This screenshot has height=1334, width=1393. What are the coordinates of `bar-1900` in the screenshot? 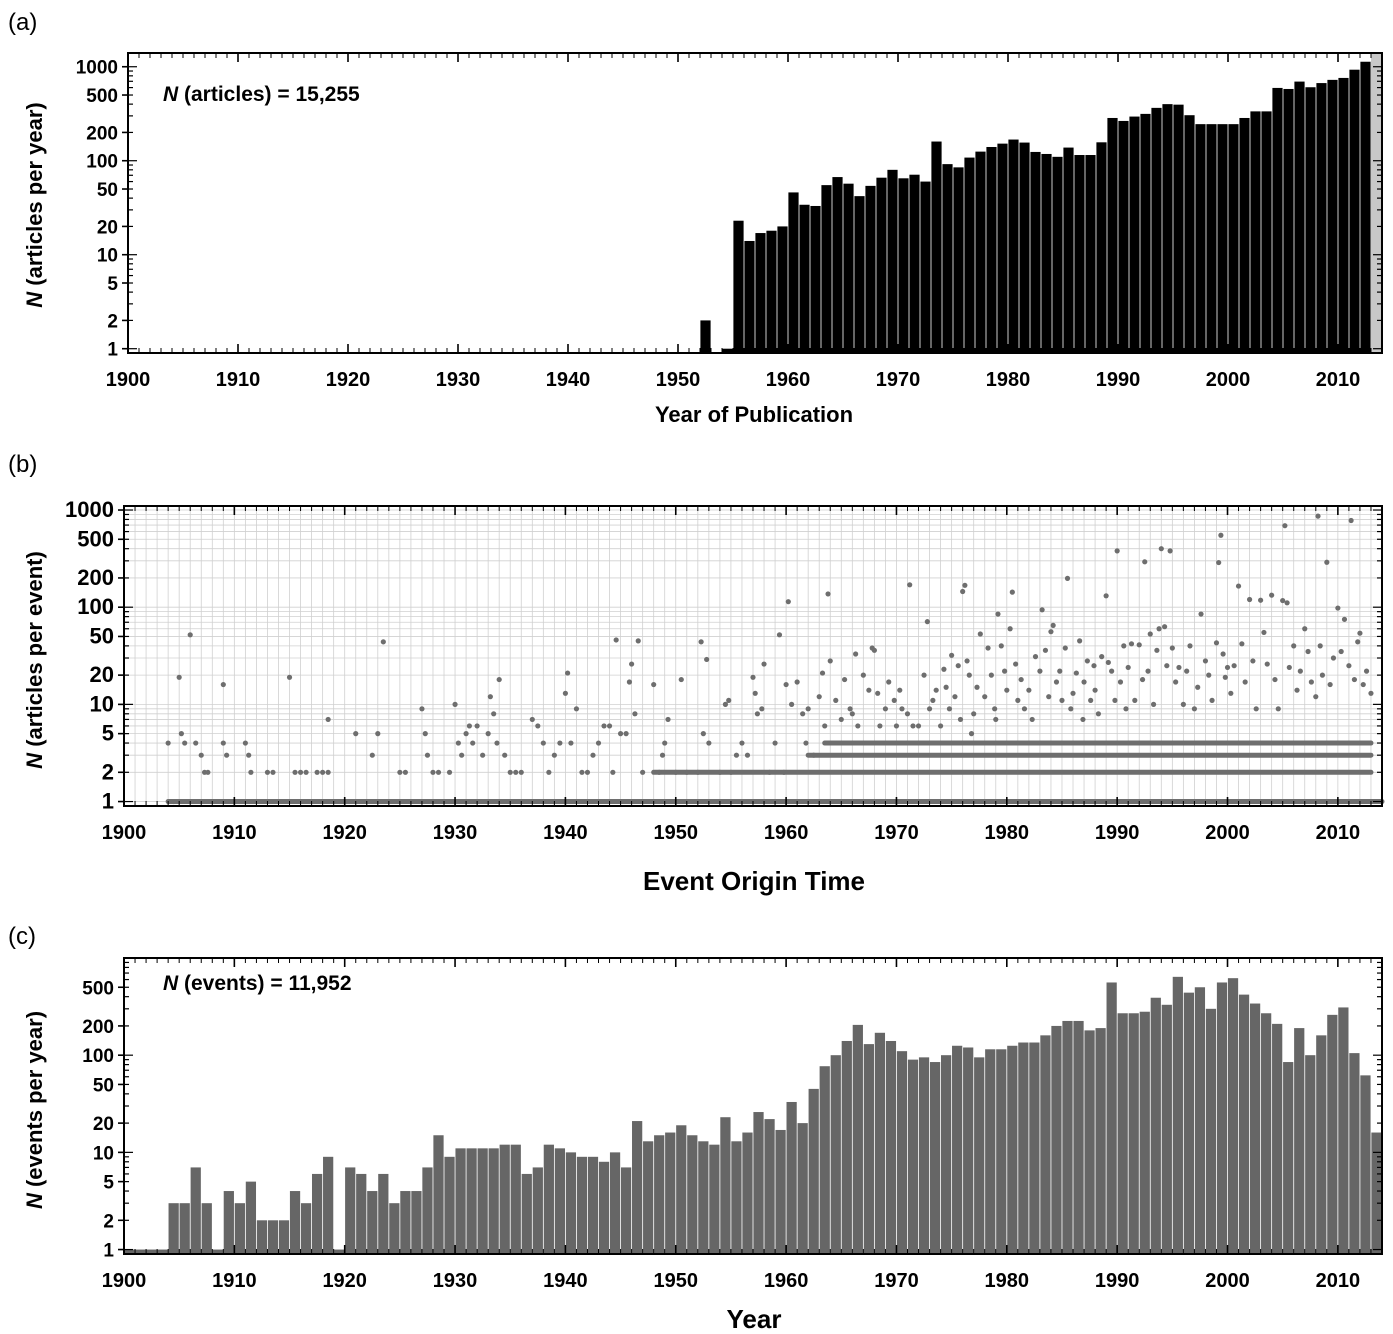 It's located at (129, 1251).